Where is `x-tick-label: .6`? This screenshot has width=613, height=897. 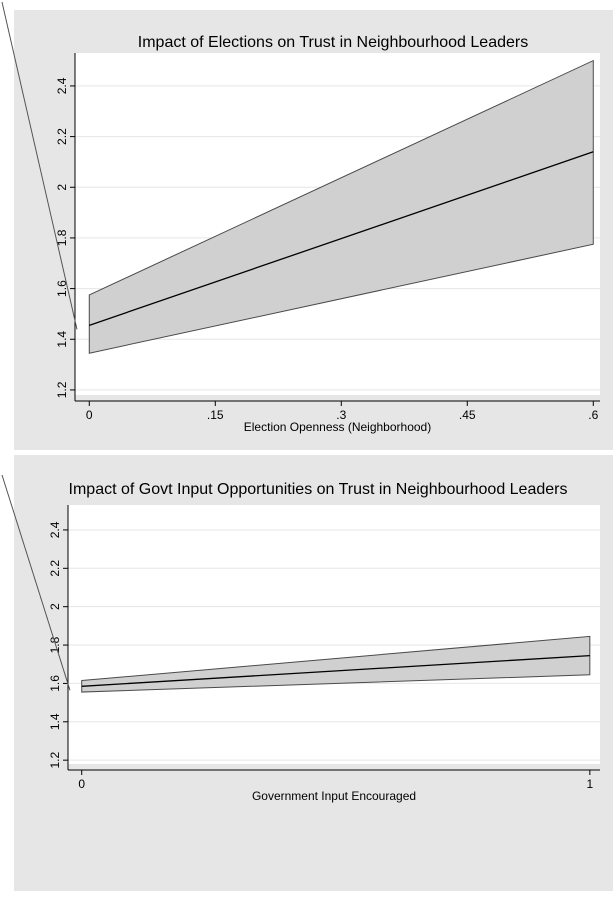
x-tick-label: .6 is located at coordinates (593, 415).